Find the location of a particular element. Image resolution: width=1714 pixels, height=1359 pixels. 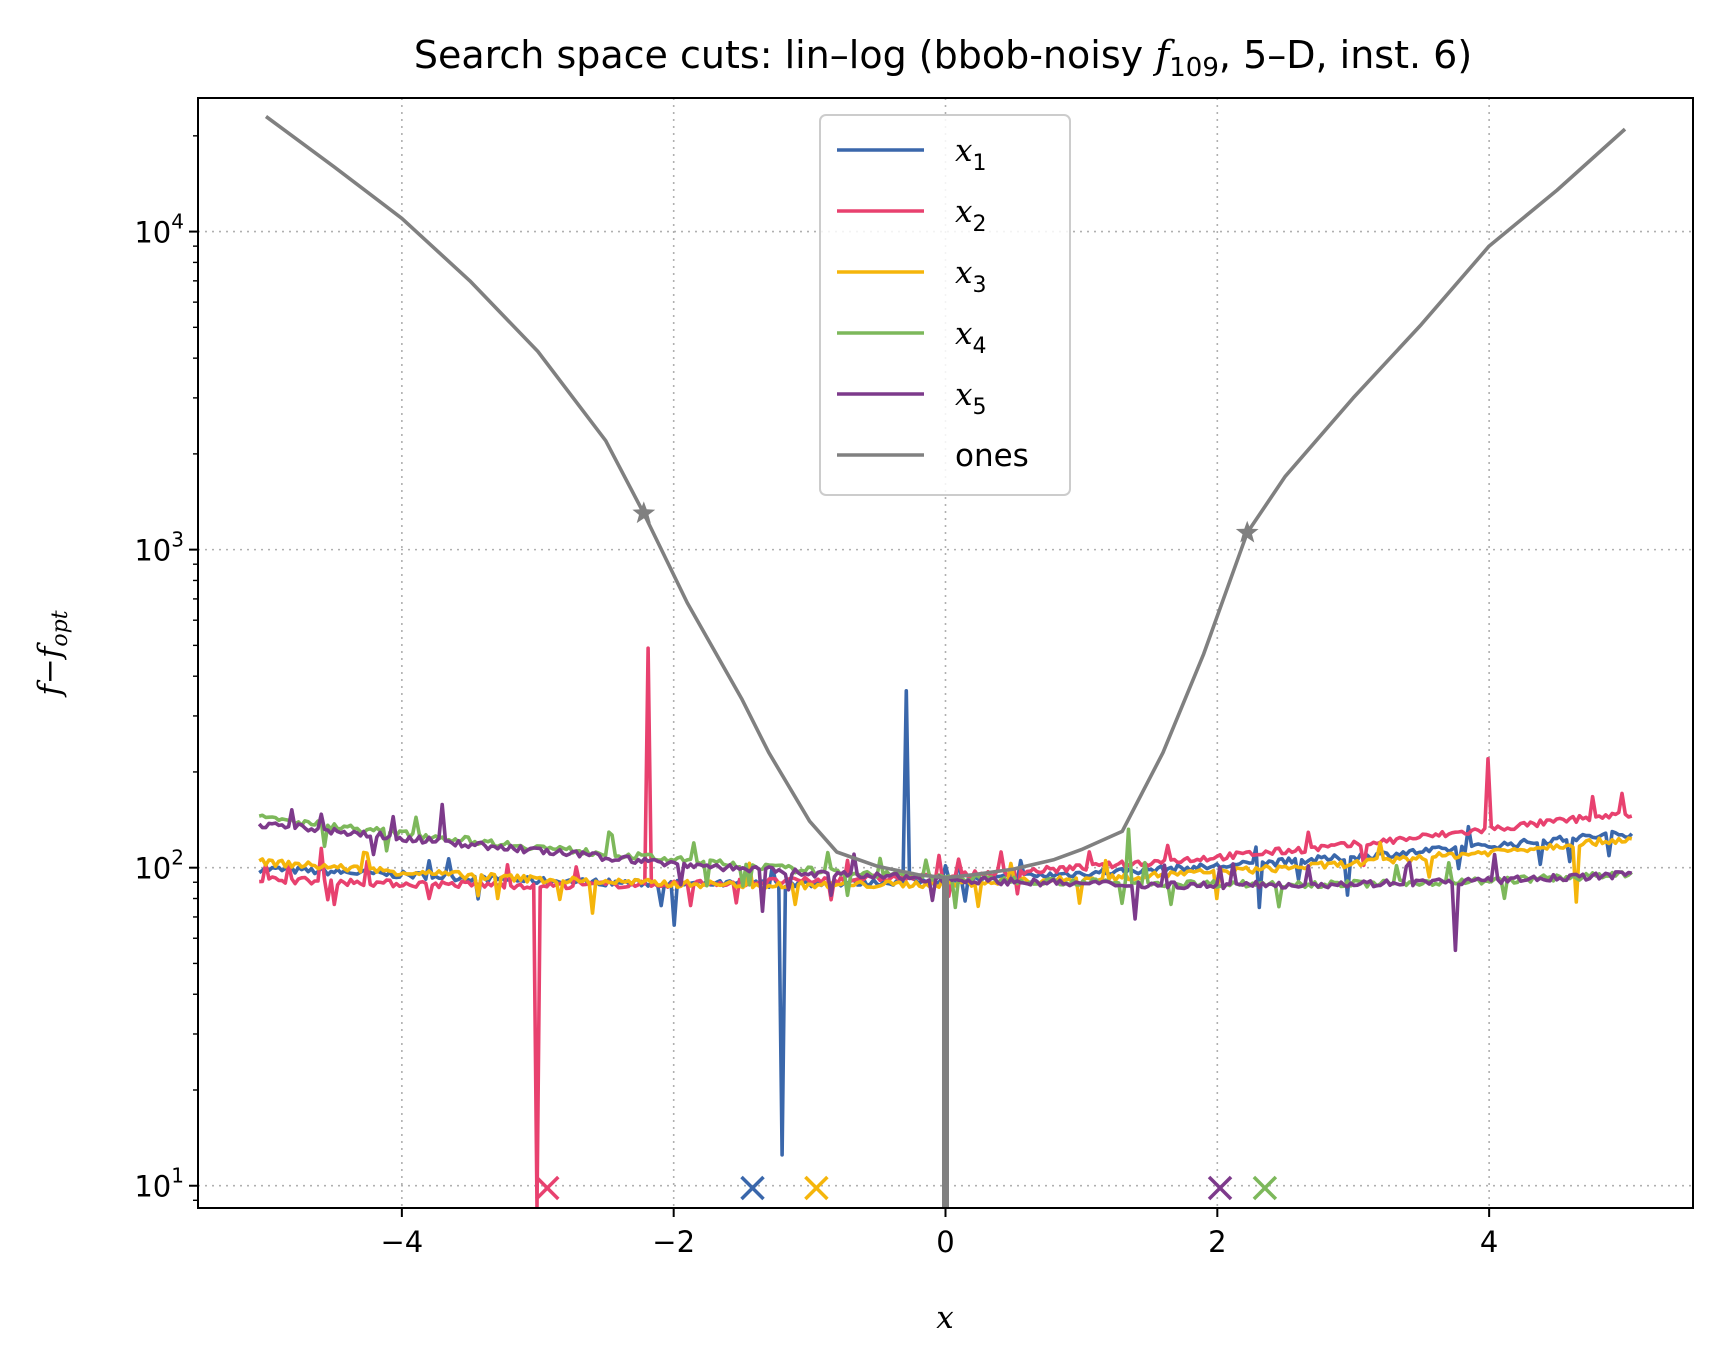

optimum-marker-x1 is located at coordinates (752, 1188).